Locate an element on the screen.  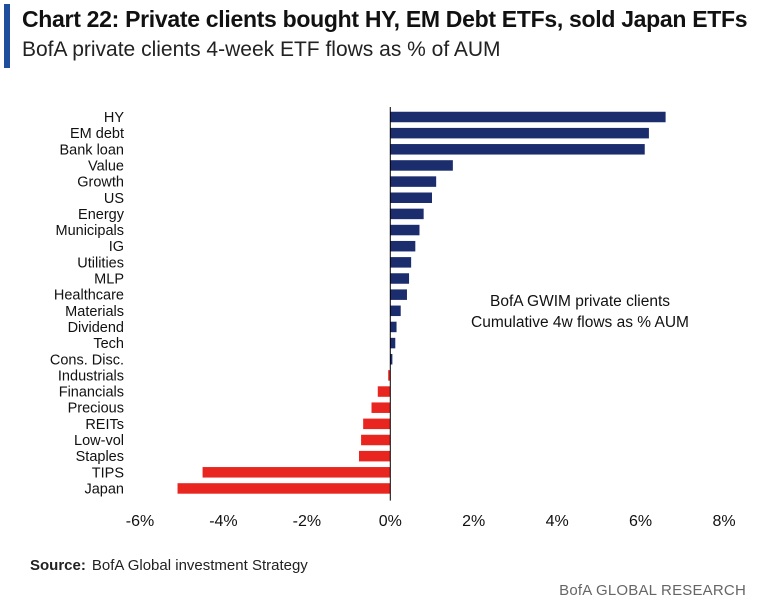
category-label: TIPS is located at coordinates (108, 473).